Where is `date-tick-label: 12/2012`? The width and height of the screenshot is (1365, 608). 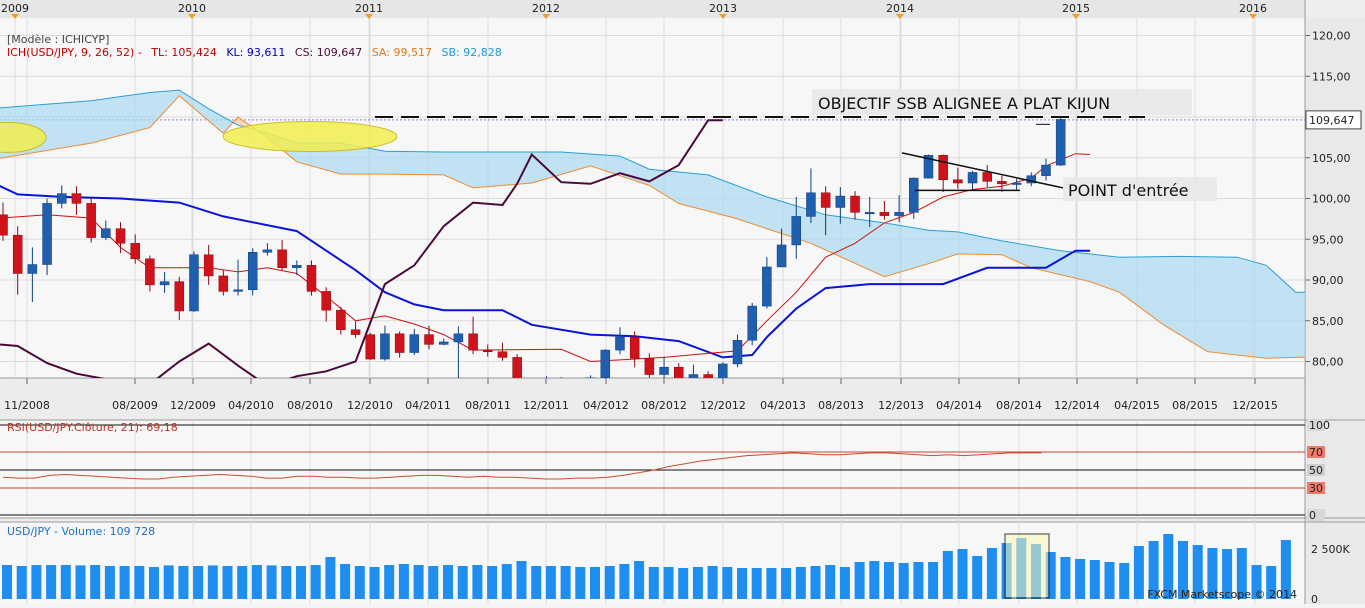 date-tick-label: 12/2012 is located at coordinates (723, 405).